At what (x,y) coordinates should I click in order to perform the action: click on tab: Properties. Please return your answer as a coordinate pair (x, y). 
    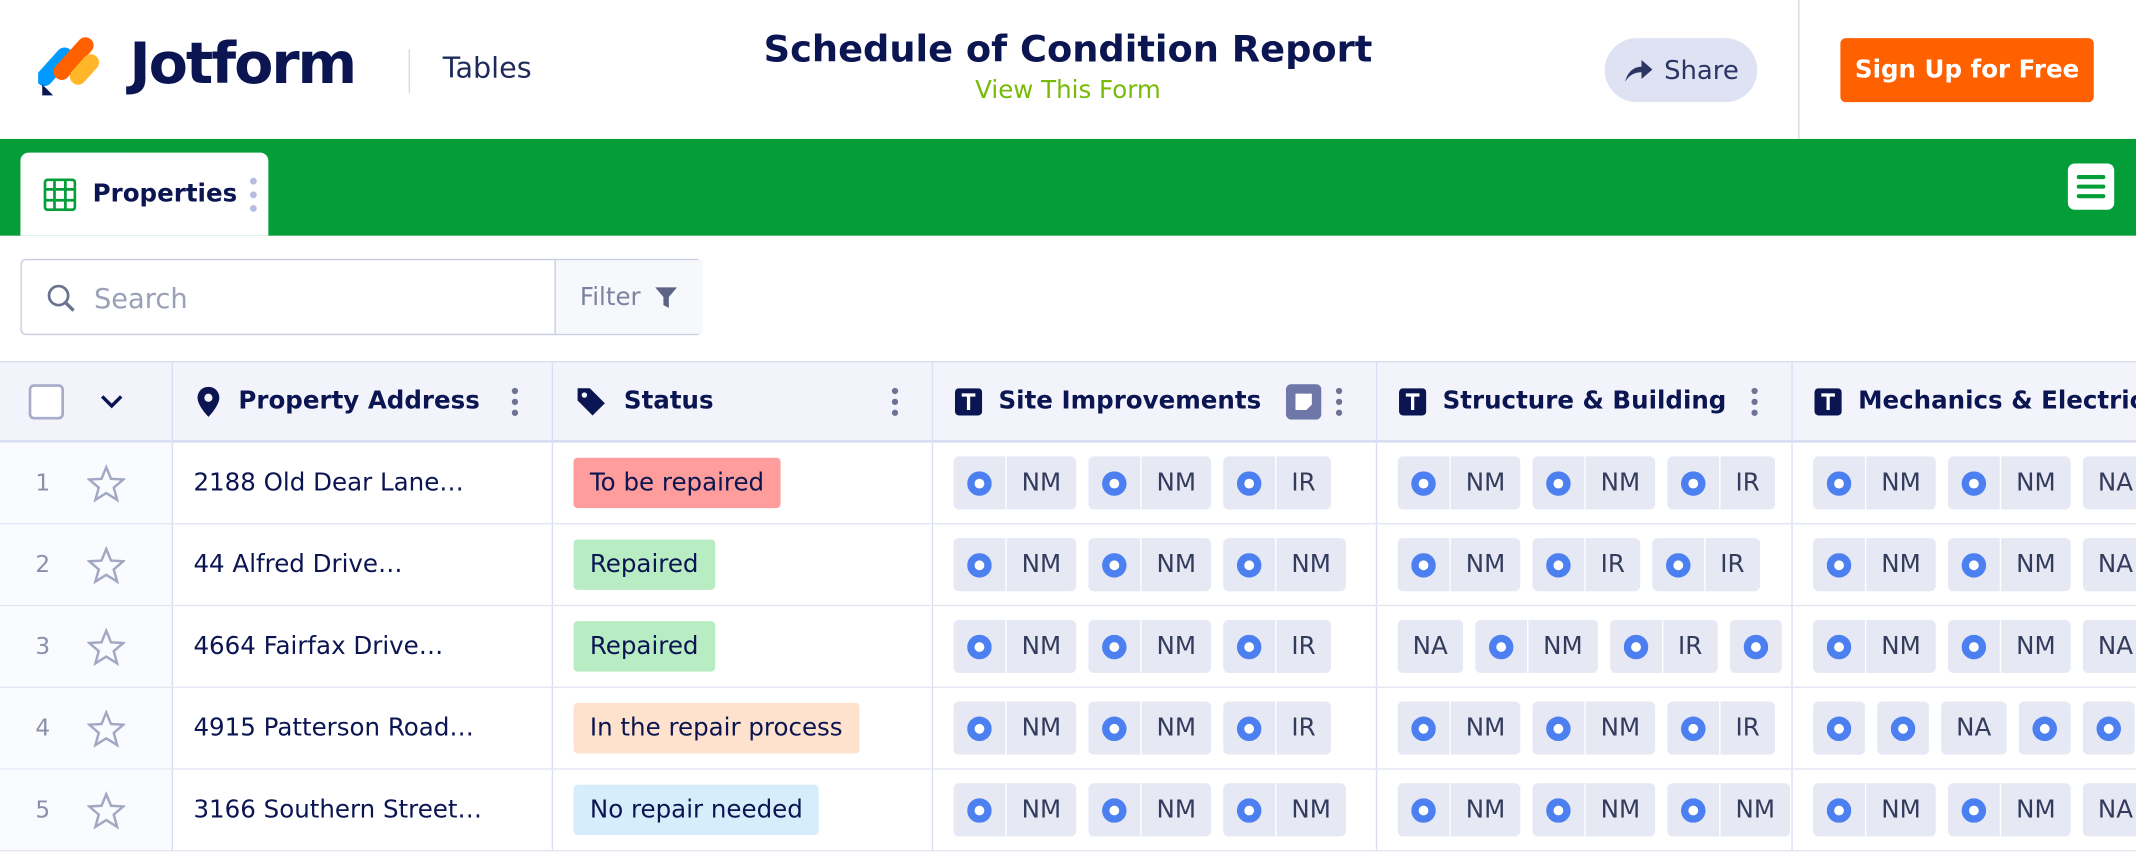
    Looking at the image, I should click on (144, 194).